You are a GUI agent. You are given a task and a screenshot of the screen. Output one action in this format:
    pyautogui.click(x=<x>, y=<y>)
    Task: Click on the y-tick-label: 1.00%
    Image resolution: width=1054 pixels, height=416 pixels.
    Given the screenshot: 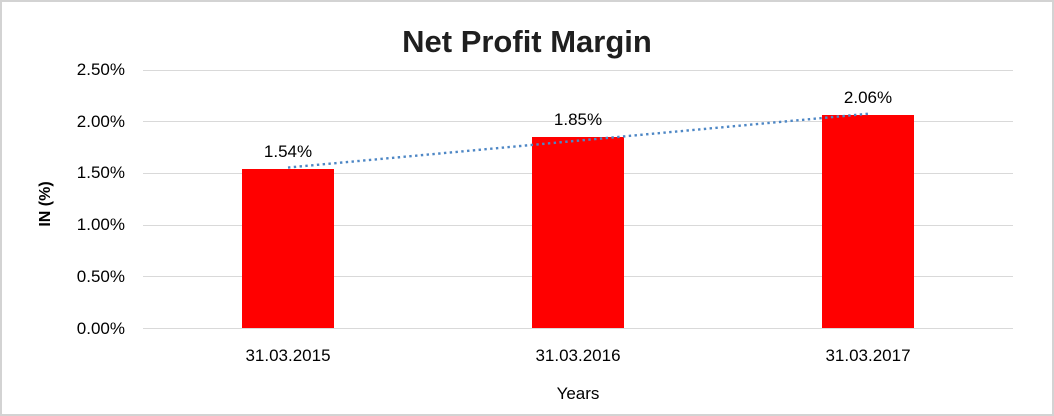 What is the action you would take?
    pyautogui.click(x=100, y=225)
    